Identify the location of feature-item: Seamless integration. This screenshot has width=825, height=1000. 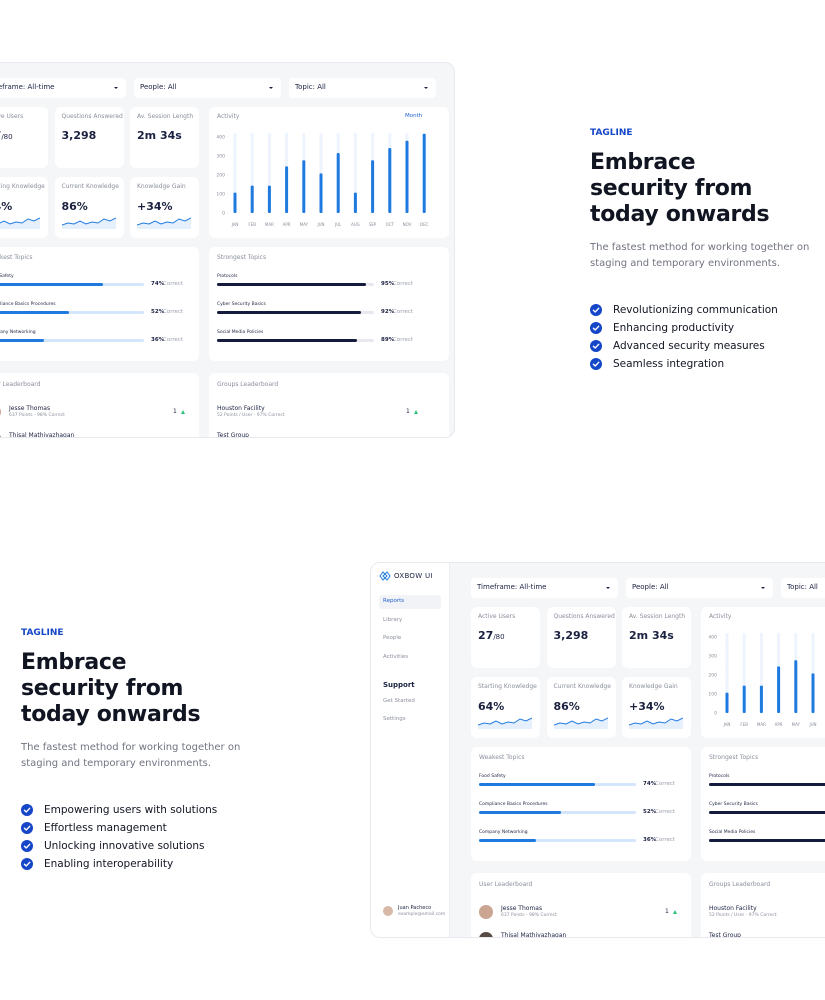
(669, 364).